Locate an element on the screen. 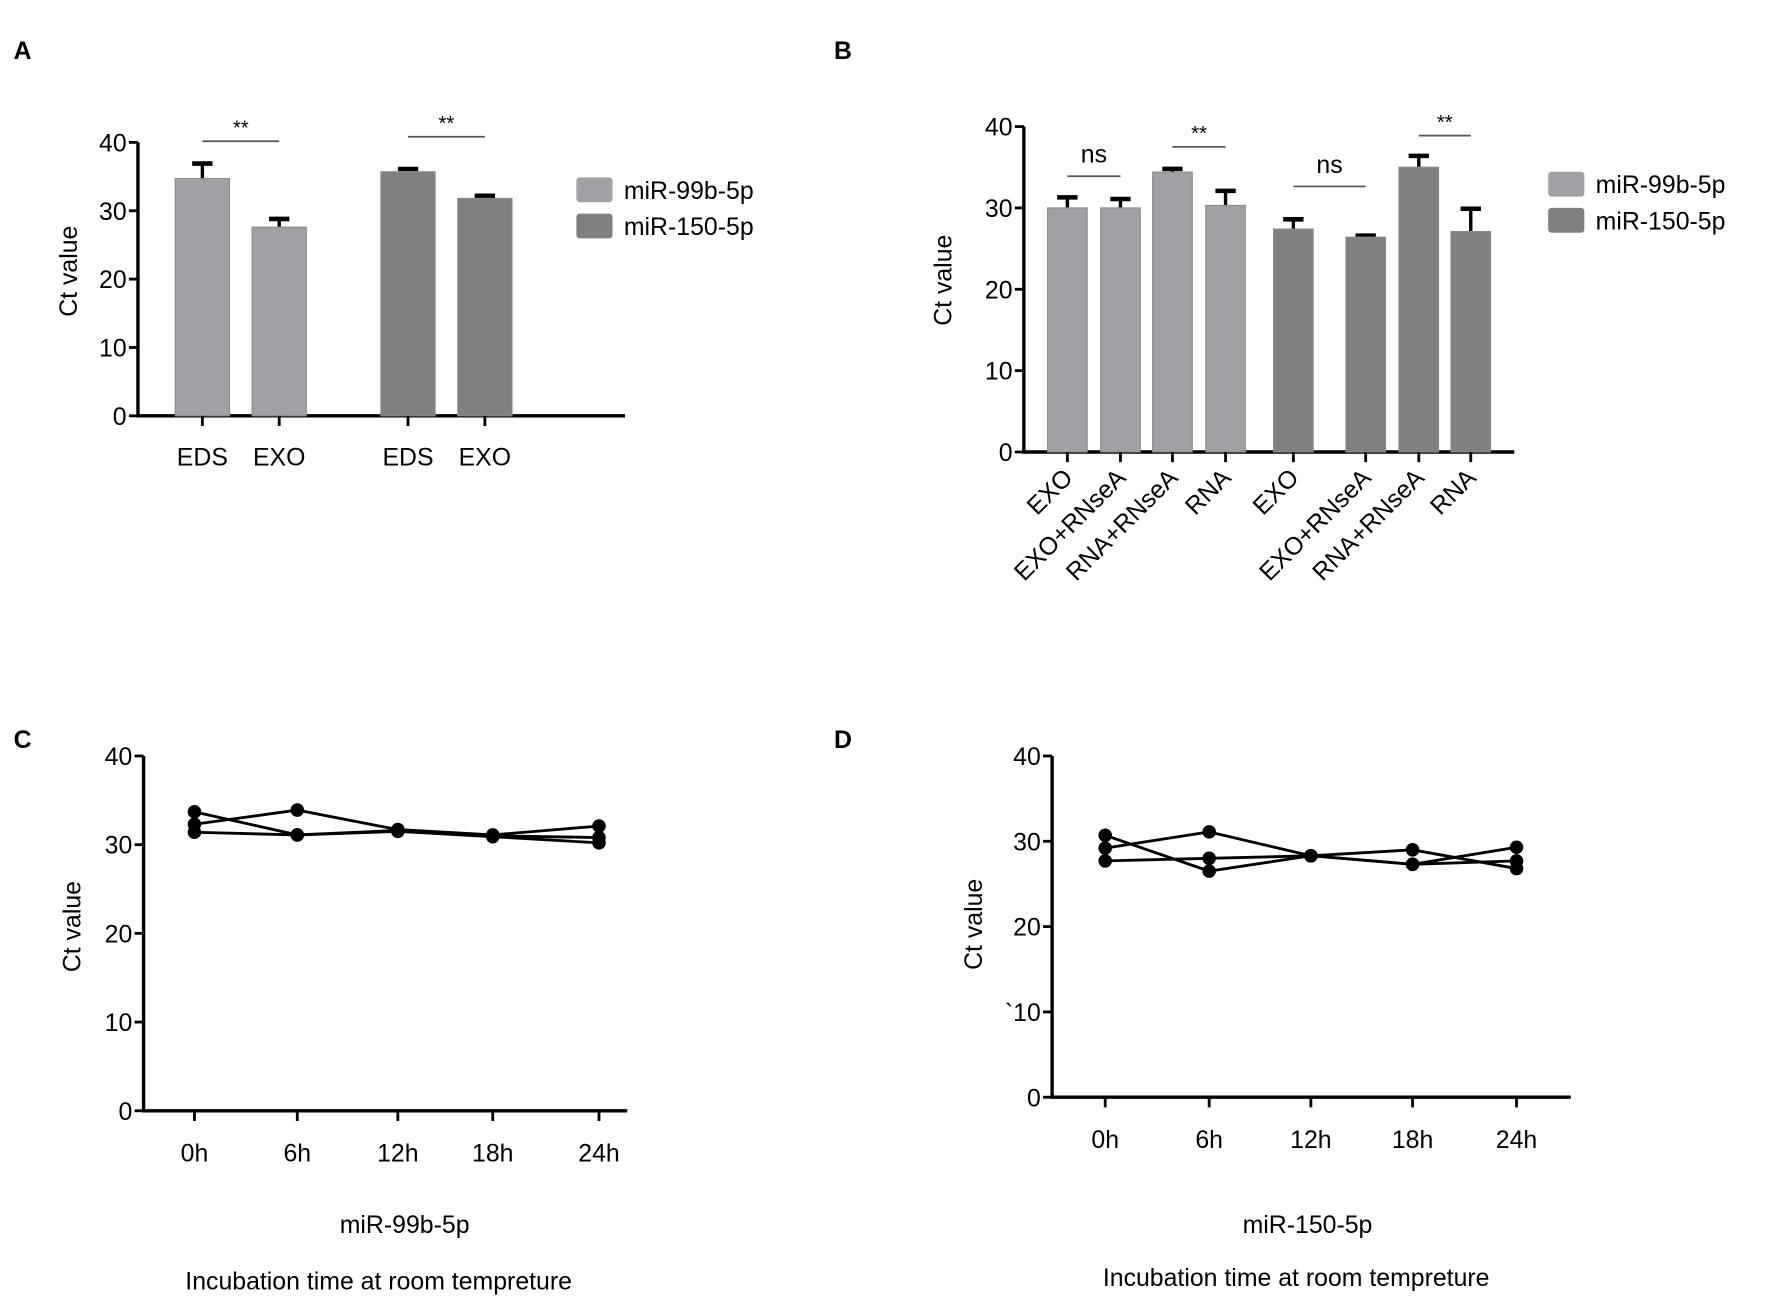  y-tick-label: `10 is located at coordinates (1023, 1013).